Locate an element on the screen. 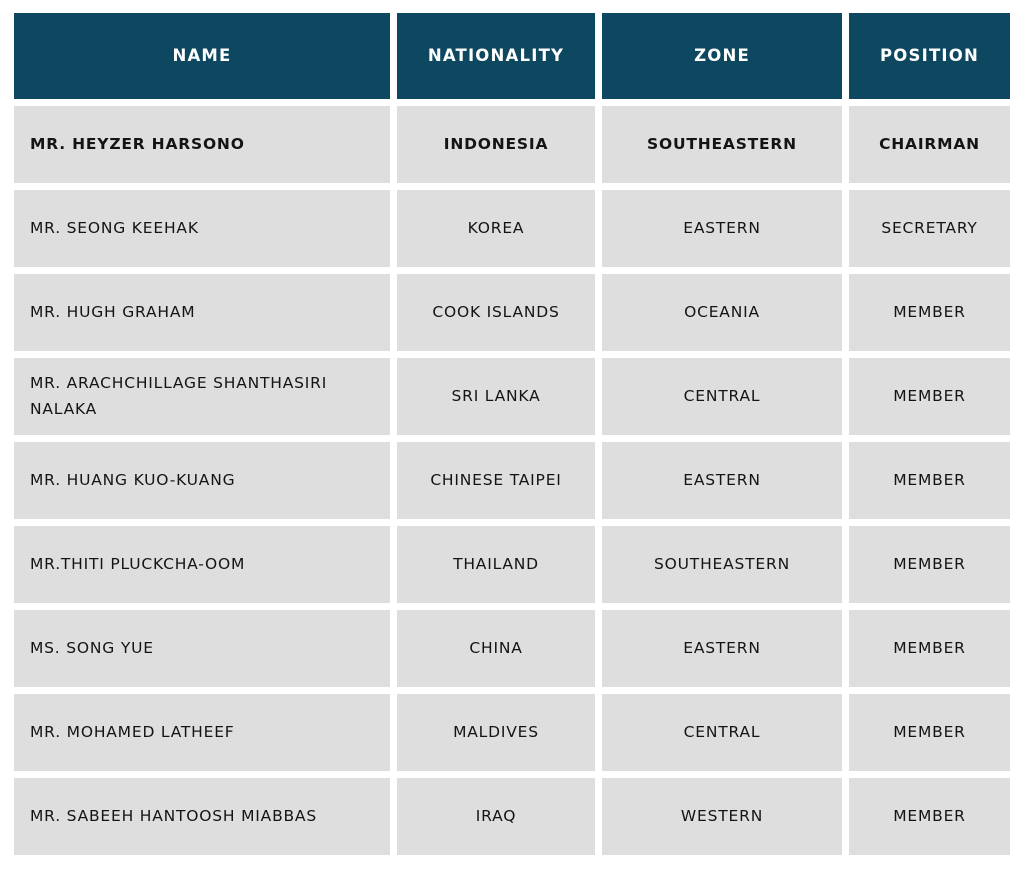  table-row-7-name-cell: MR. MOHAMED LATHEEF is located at coordinates (202, 732).